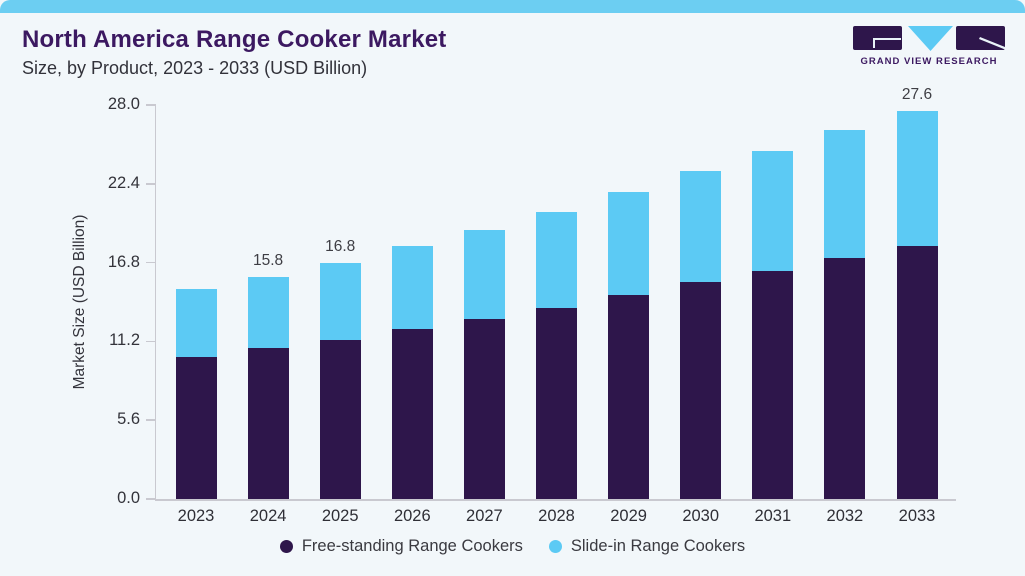 The height and width of the screenshot is (576, 1025). What do you see at coordinates (917, 178) in the screenshot?
I see `bar-segment-slide-in-2033` at bounding box center [917, 178].